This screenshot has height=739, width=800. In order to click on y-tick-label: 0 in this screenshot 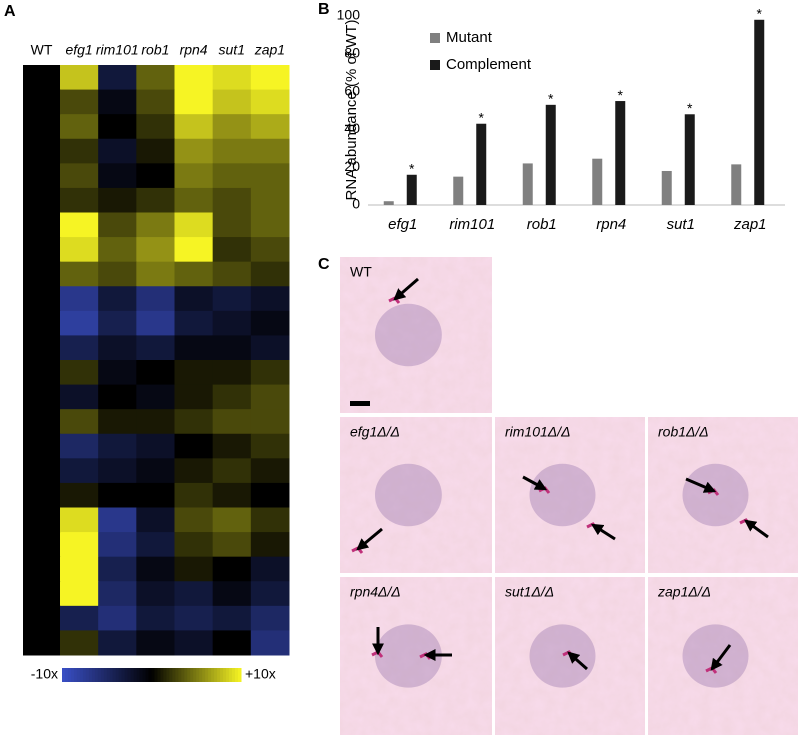, I will do `click(356, 204)`.